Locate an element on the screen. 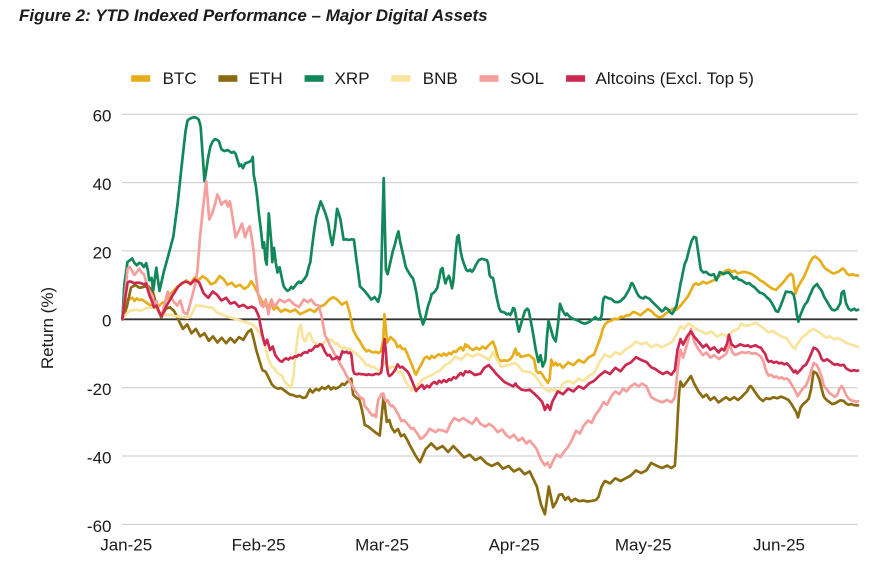 This screenshot has height=575, width=884. svg-text: Jun-25 is located at coordinates (779, 545).